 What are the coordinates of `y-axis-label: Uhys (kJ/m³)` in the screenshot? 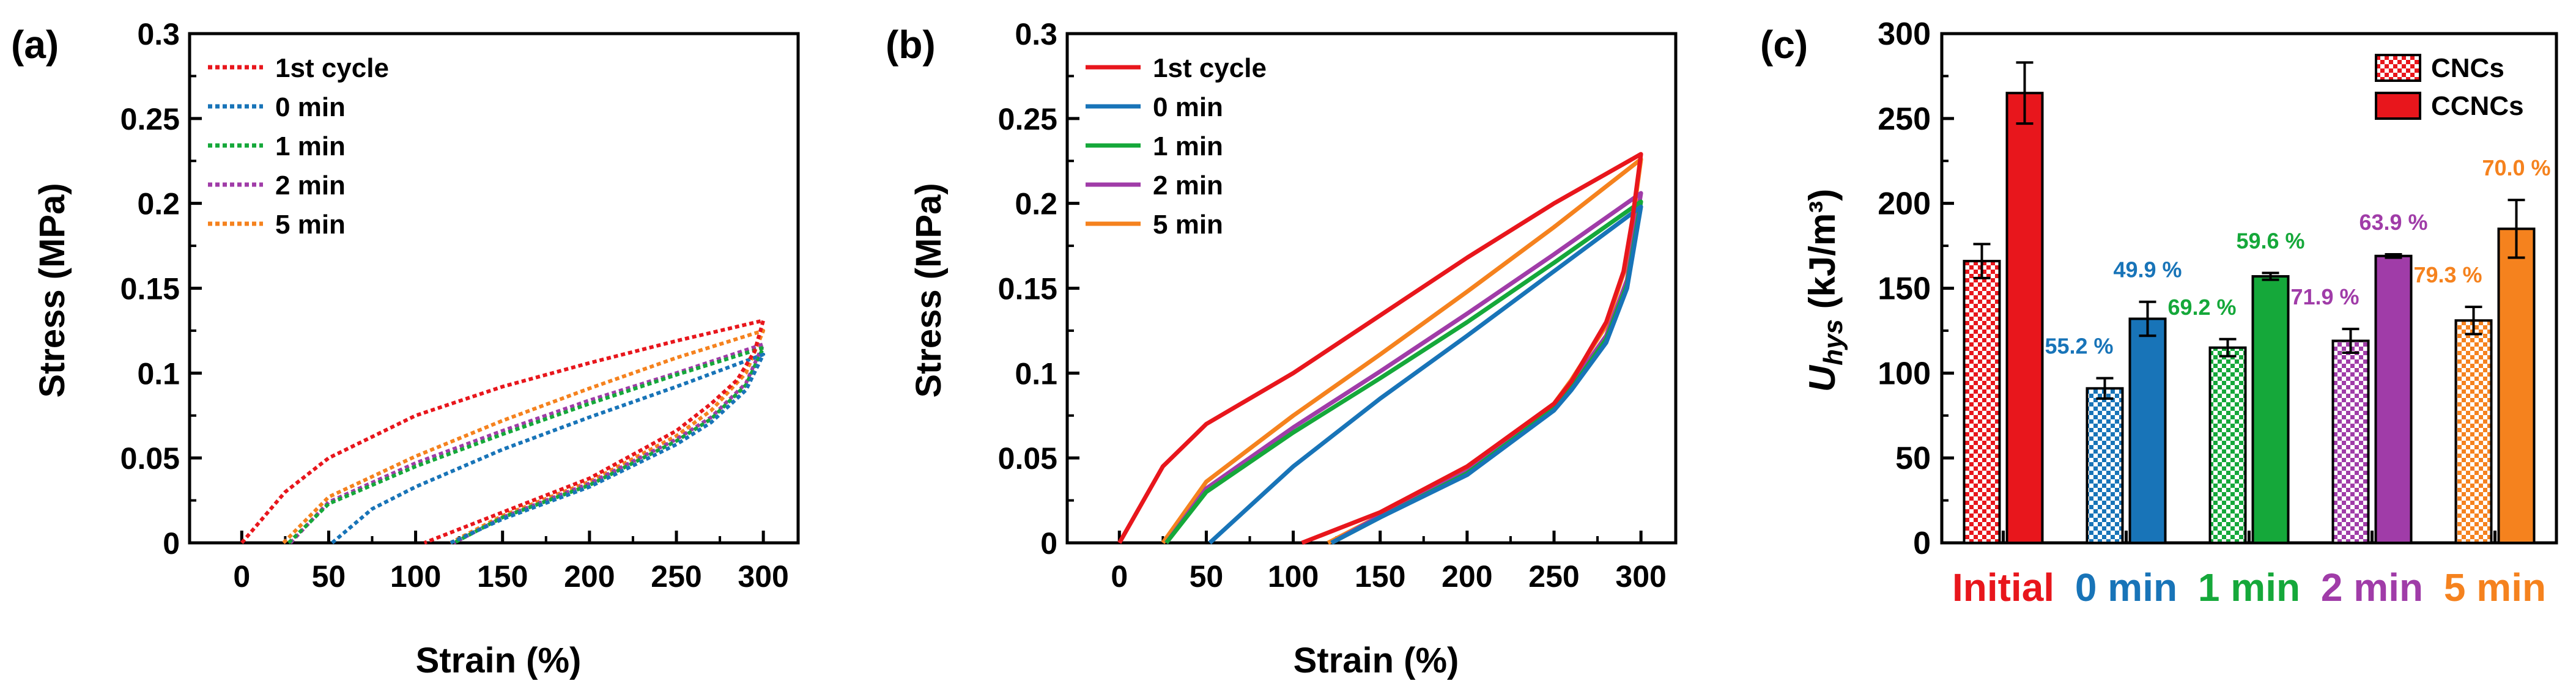 It's located at (1825, 290).